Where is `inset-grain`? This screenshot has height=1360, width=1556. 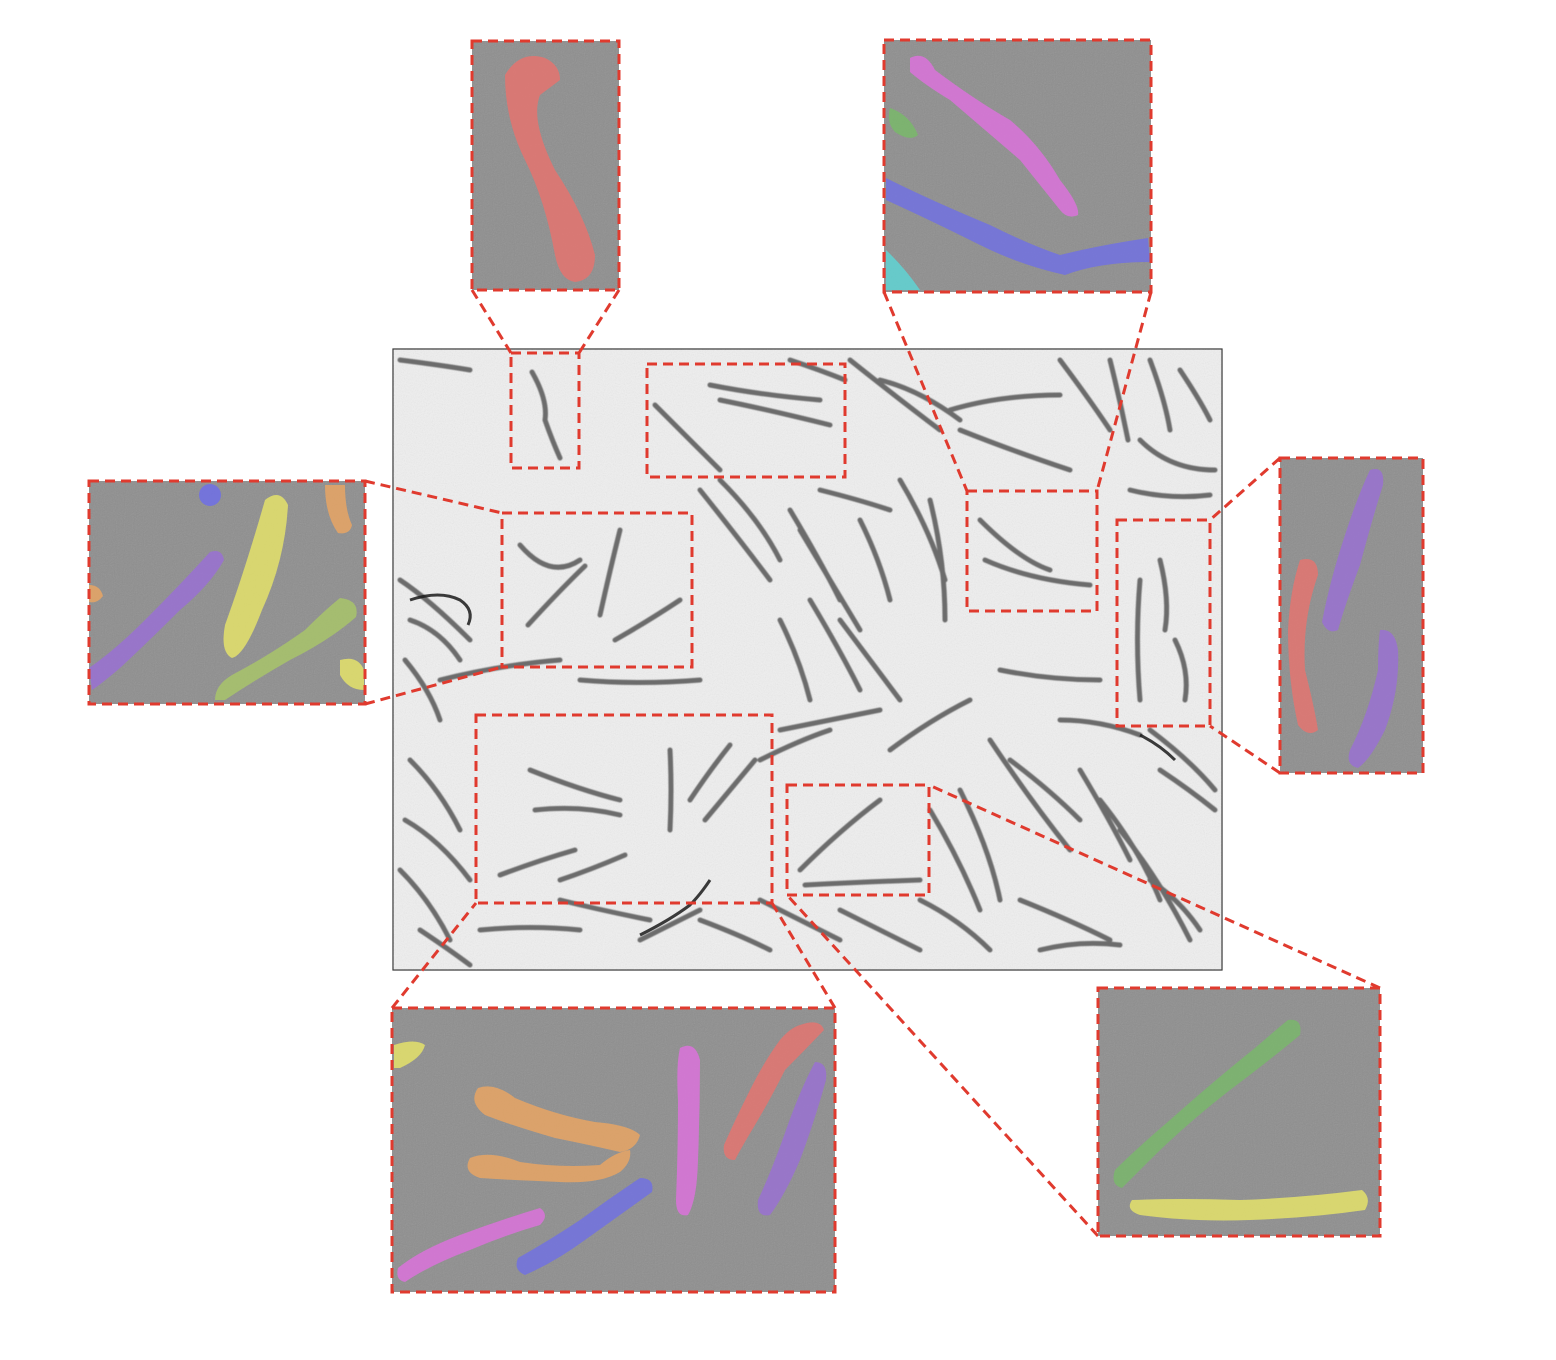 inset-grain is located at coordinates (227, 592).